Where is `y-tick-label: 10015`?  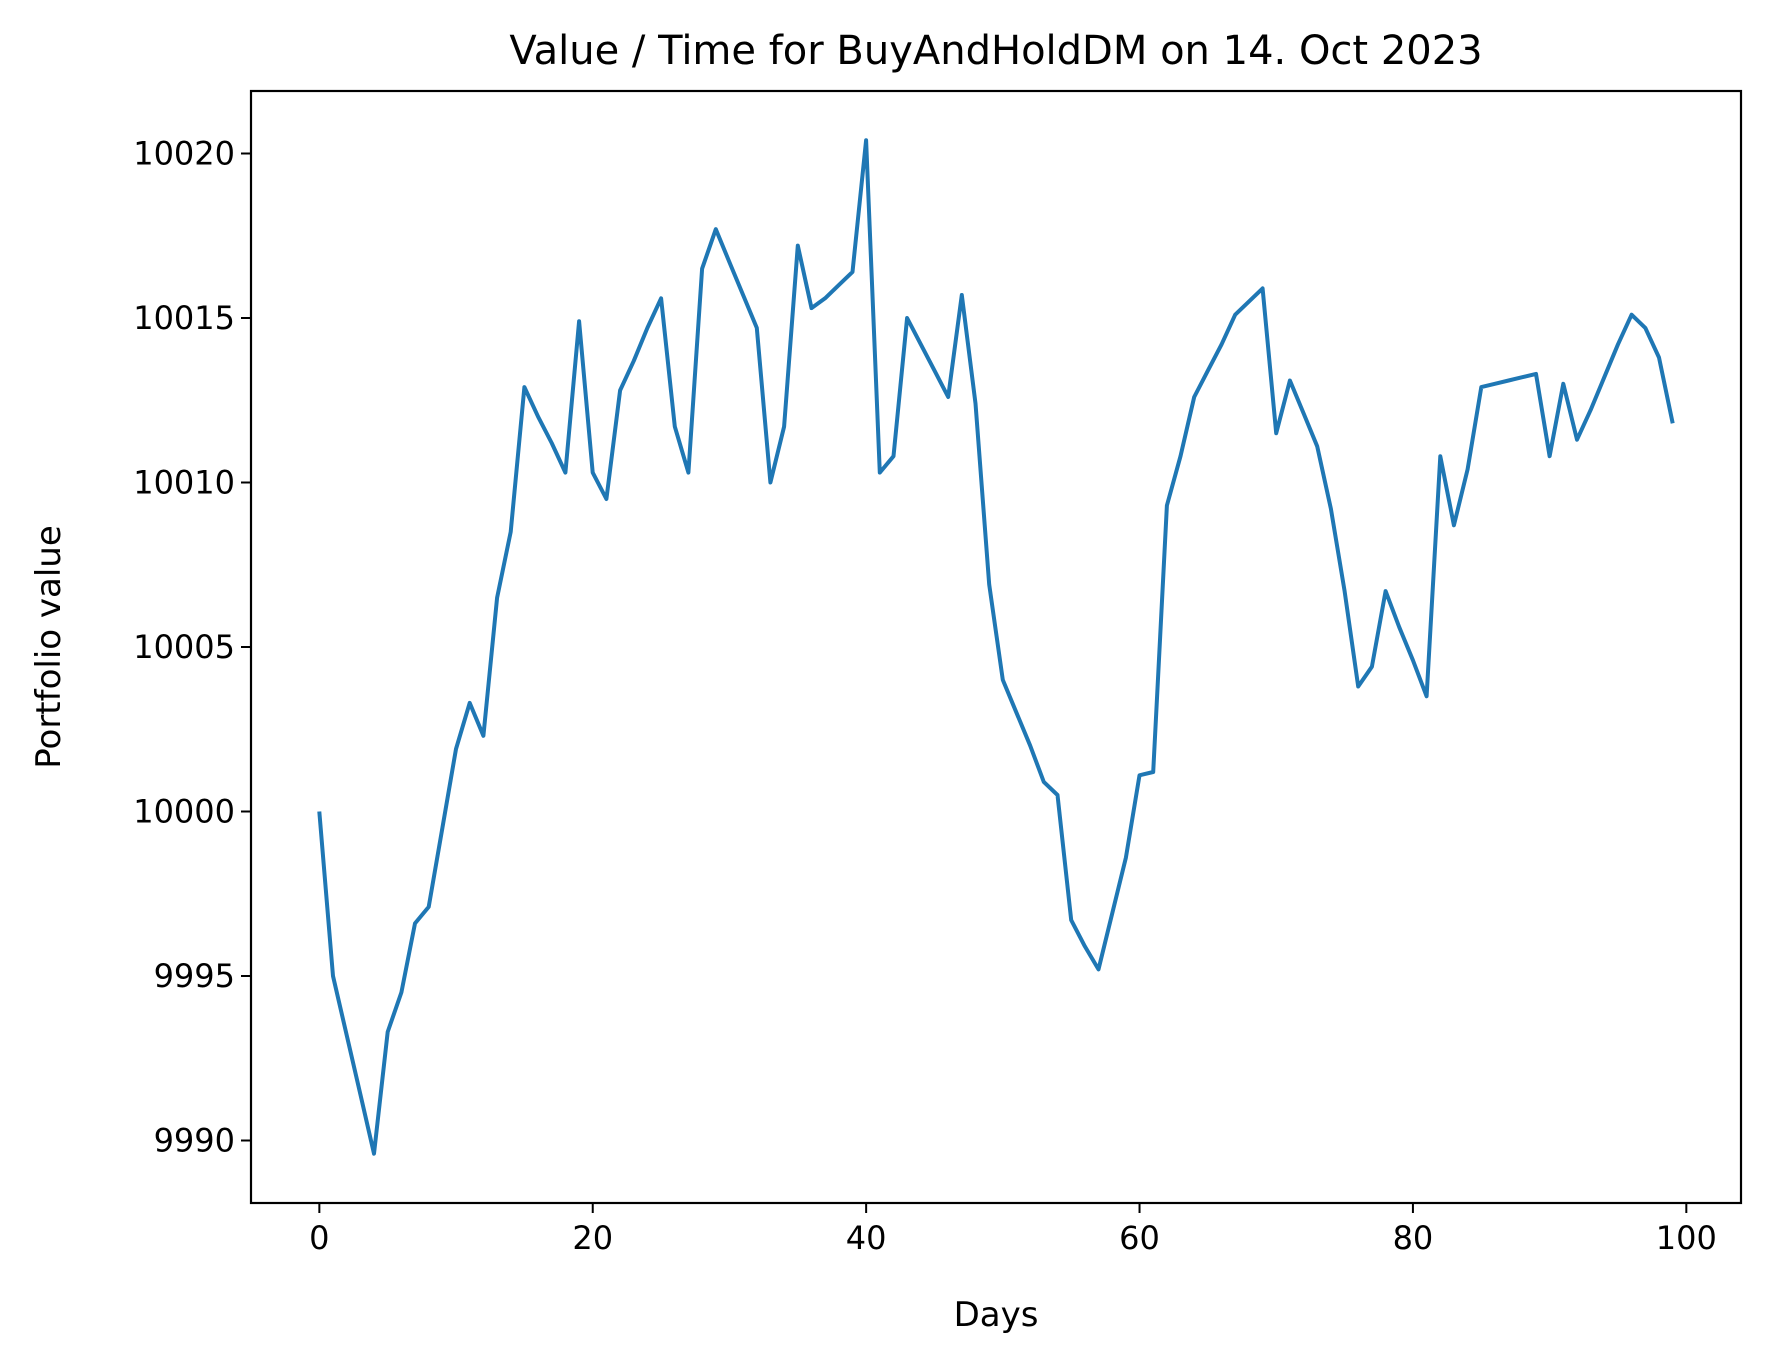 y-tick-label: 10015 is located at coordinates (184, 318).